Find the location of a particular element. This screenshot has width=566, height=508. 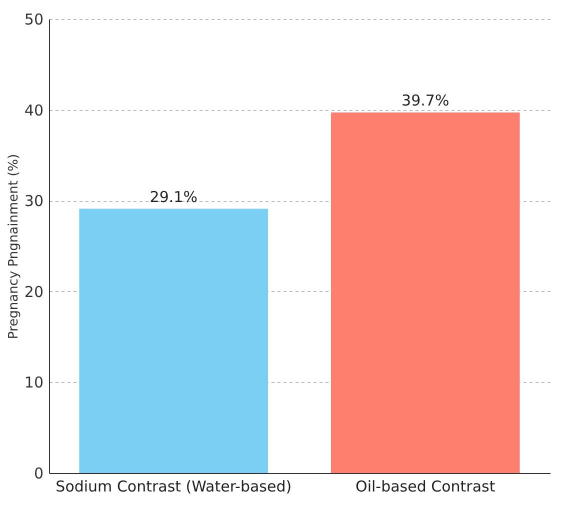

y-tick-label: 10 is located at coordinates (34, 383).